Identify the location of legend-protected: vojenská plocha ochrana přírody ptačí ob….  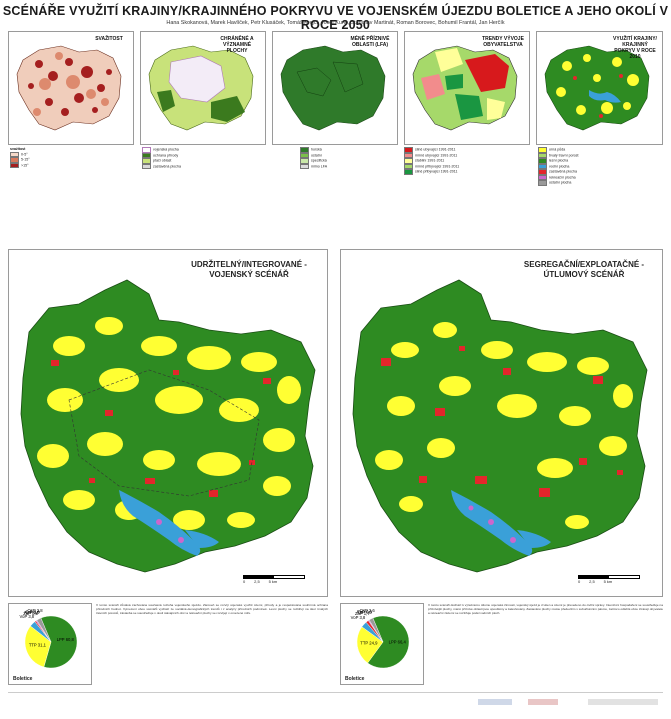
(204, 158).